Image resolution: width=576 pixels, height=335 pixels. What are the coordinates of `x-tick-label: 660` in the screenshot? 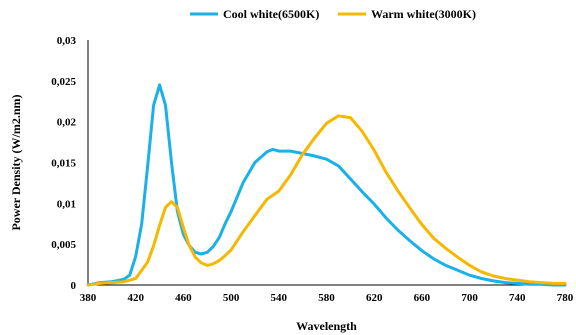 It's located at (422, 298).